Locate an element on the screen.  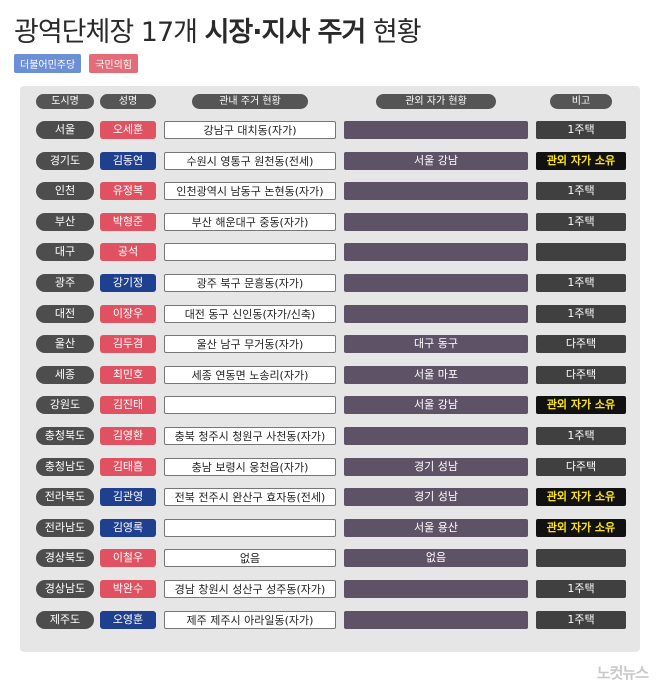
table-row: 경상북도 이철우 없음 없음 is located at coordinates (330, 558).